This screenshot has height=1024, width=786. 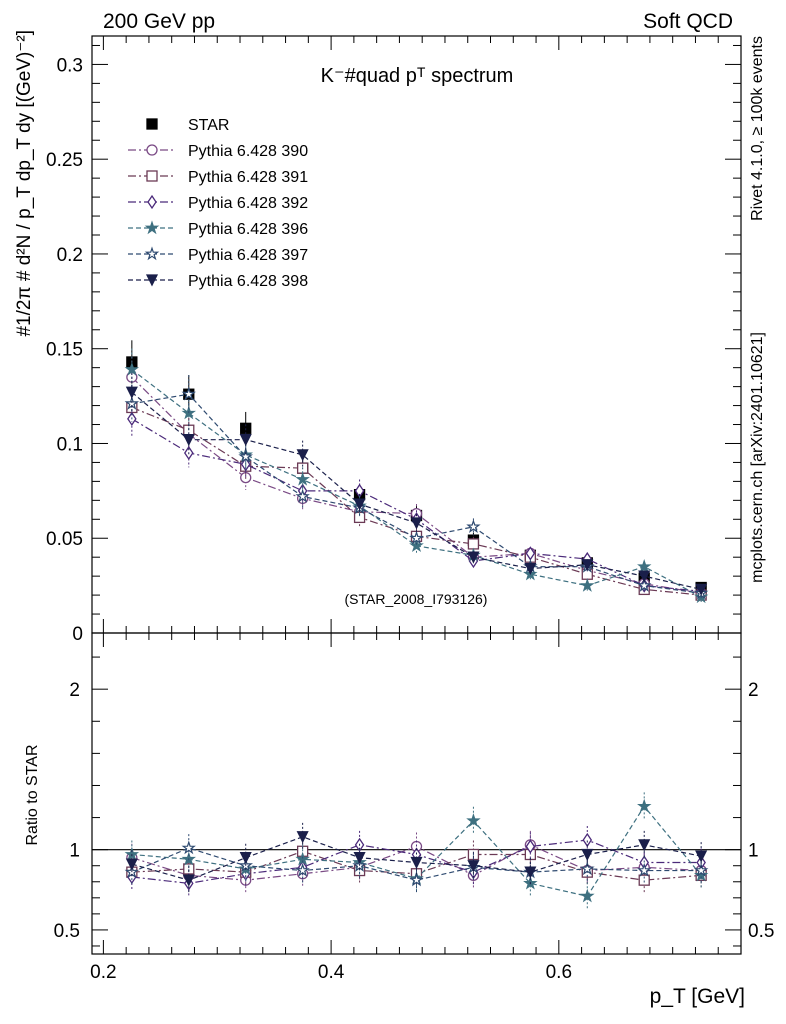 I want to click on y-tick-label: 0.15, so click(x=64, y=350).